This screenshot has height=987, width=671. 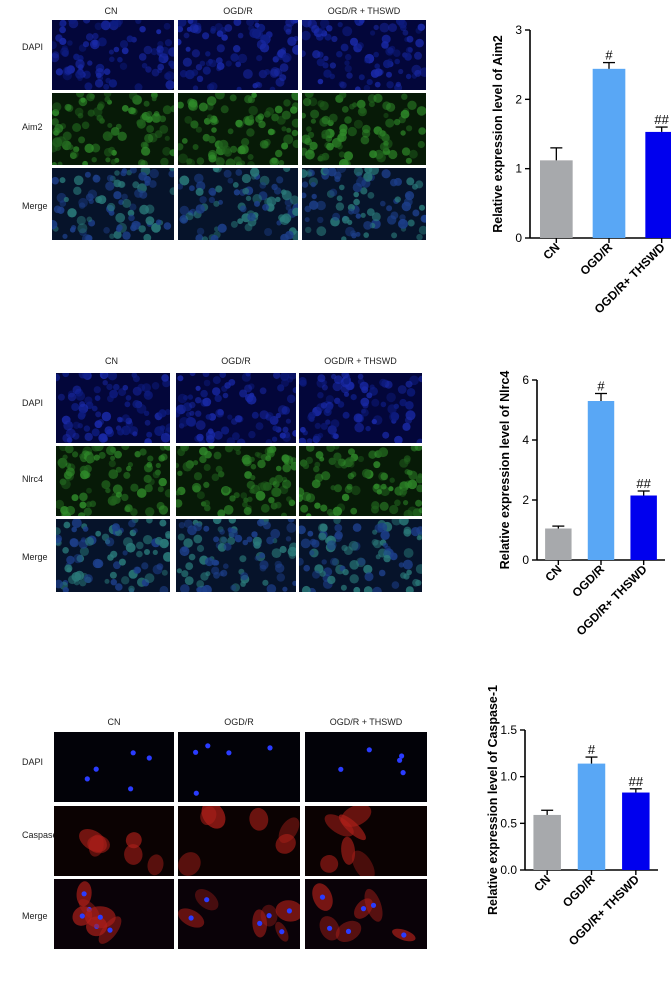 I want to click on y-tick-label: 1, so click(x=518, y=169).